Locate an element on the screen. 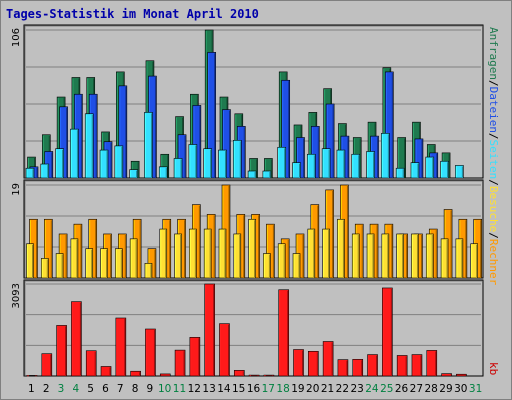  day-label-10: 10 is located at coordinates (164, 389).